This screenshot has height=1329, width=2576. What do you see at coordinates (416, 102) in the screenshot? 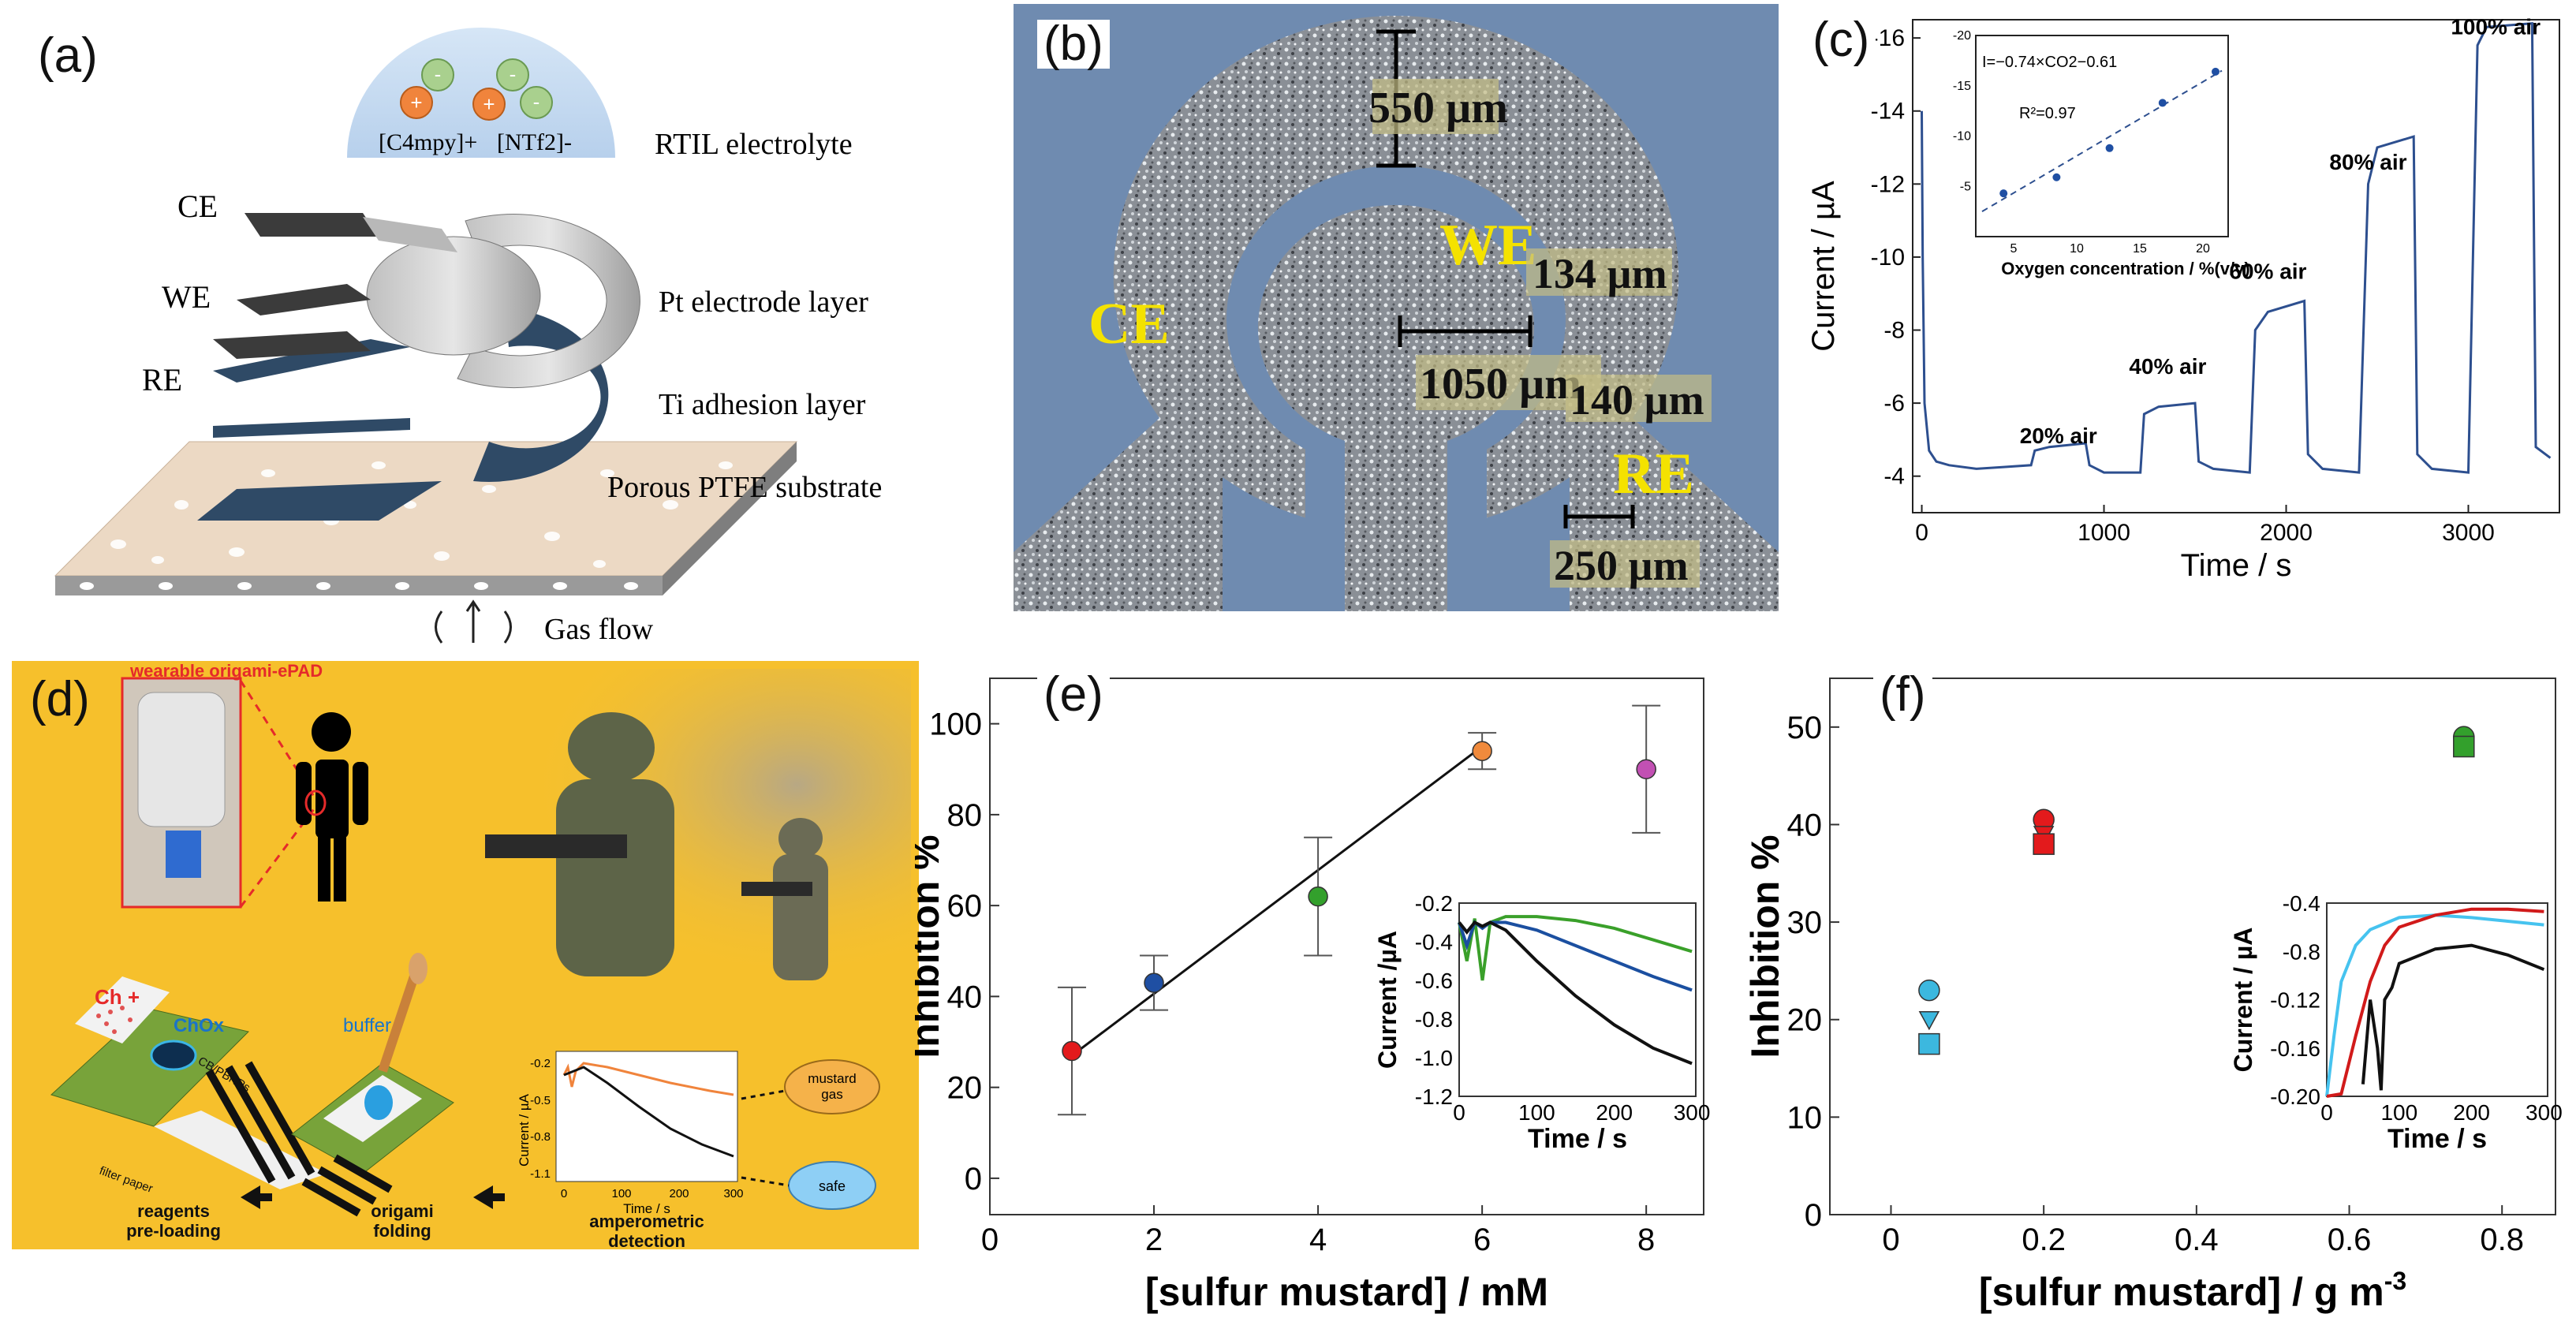
I see `cation-sign-1: +` at bounding box center [416, 102].